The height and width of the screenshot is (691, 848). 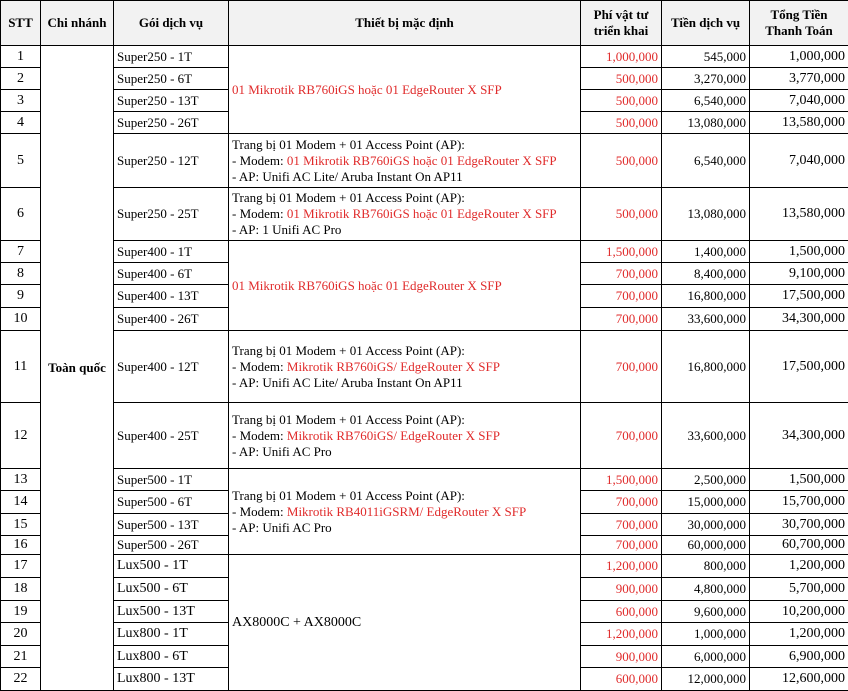 I want to click on total-cell: 7,040,000, so click(x=799, y=101).